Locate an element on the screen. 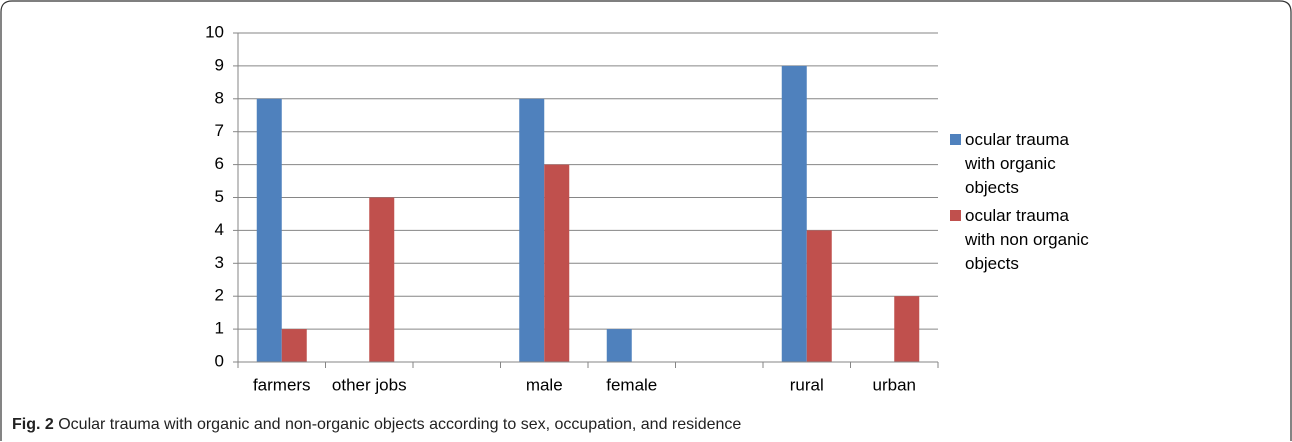 This screenshot has width=1292, height=442. legend-item: ocular trauma with non organic objects is located at coordinates (1025, 240).